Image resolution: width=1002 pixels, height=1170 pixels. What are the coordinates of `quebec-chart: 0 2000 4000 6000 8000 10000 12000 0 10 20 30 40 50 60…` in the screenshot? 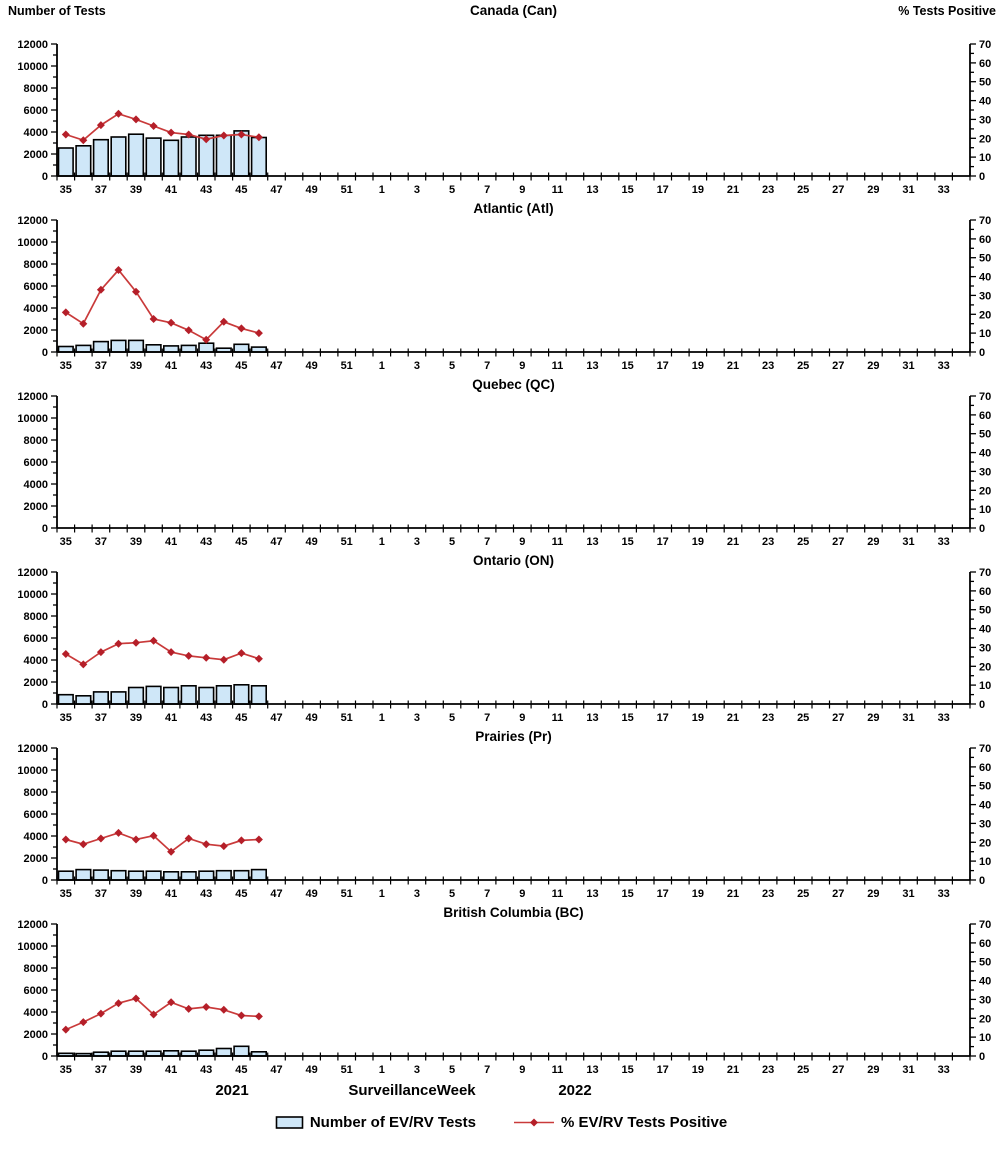 It's located at (504, 469).